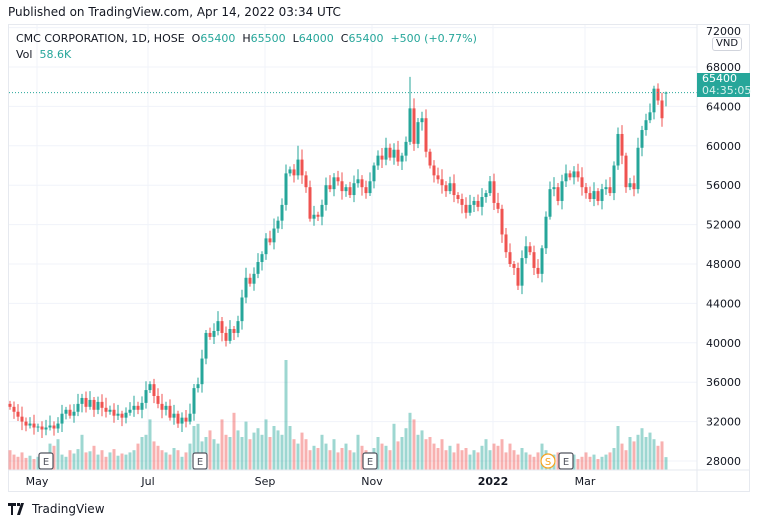 The image size is (765, 527). I want to click on footer-logo: TradingView, so click(56, 509).